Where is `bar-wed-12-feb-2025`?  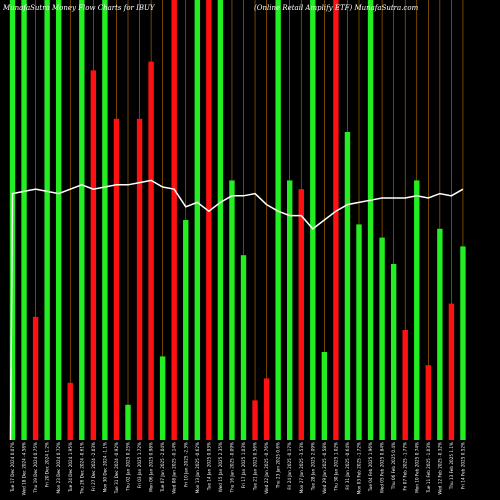 bar-wed-12-feb-2025 is located at coordinates (440, 334).